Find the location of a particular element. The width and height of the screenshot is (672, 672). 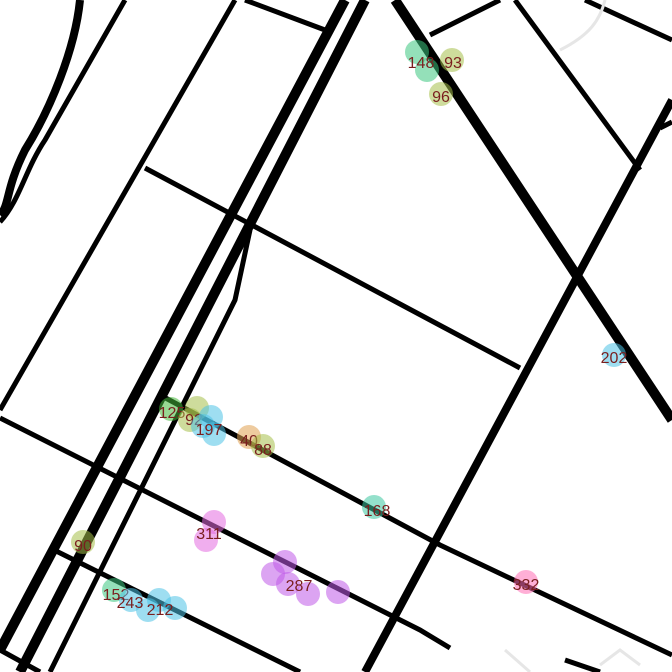

road-faint-bottom is located at coordinates (517, 660).